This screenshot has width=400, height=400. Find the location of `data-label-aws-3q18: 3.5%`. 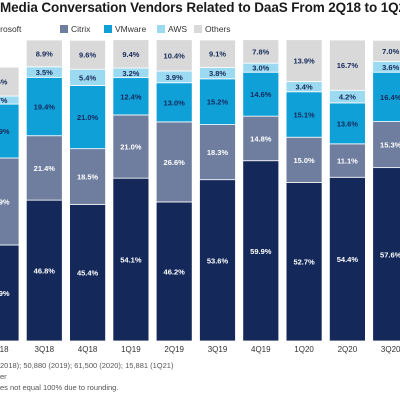

data-label-aws-3q18: 3.5% is located at coordinates (44, 72).